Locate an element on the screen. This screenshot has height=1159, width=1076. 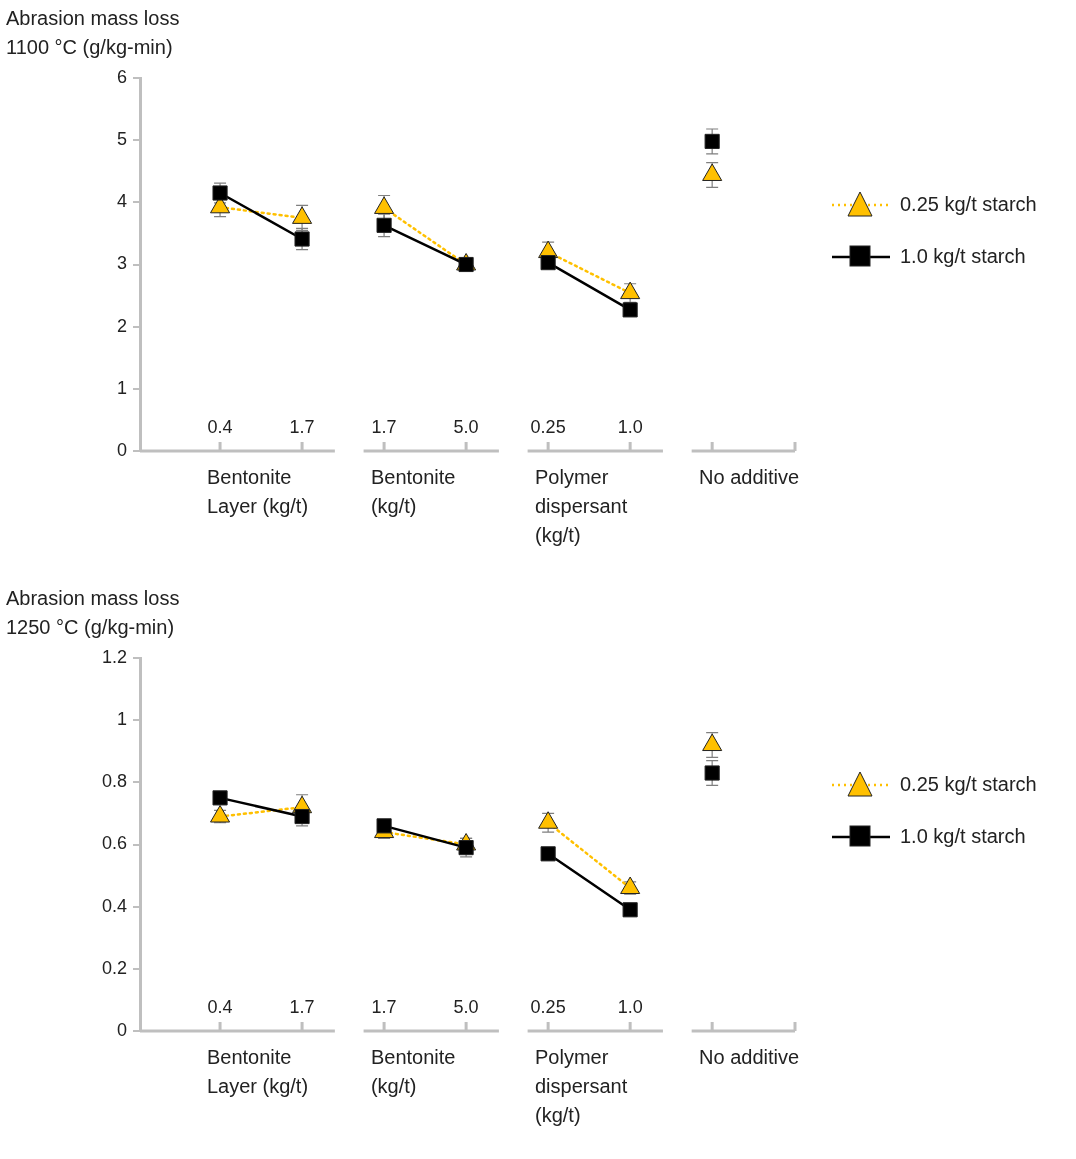
y-tick-label: 1.2 is located at coordinates (114, 656).